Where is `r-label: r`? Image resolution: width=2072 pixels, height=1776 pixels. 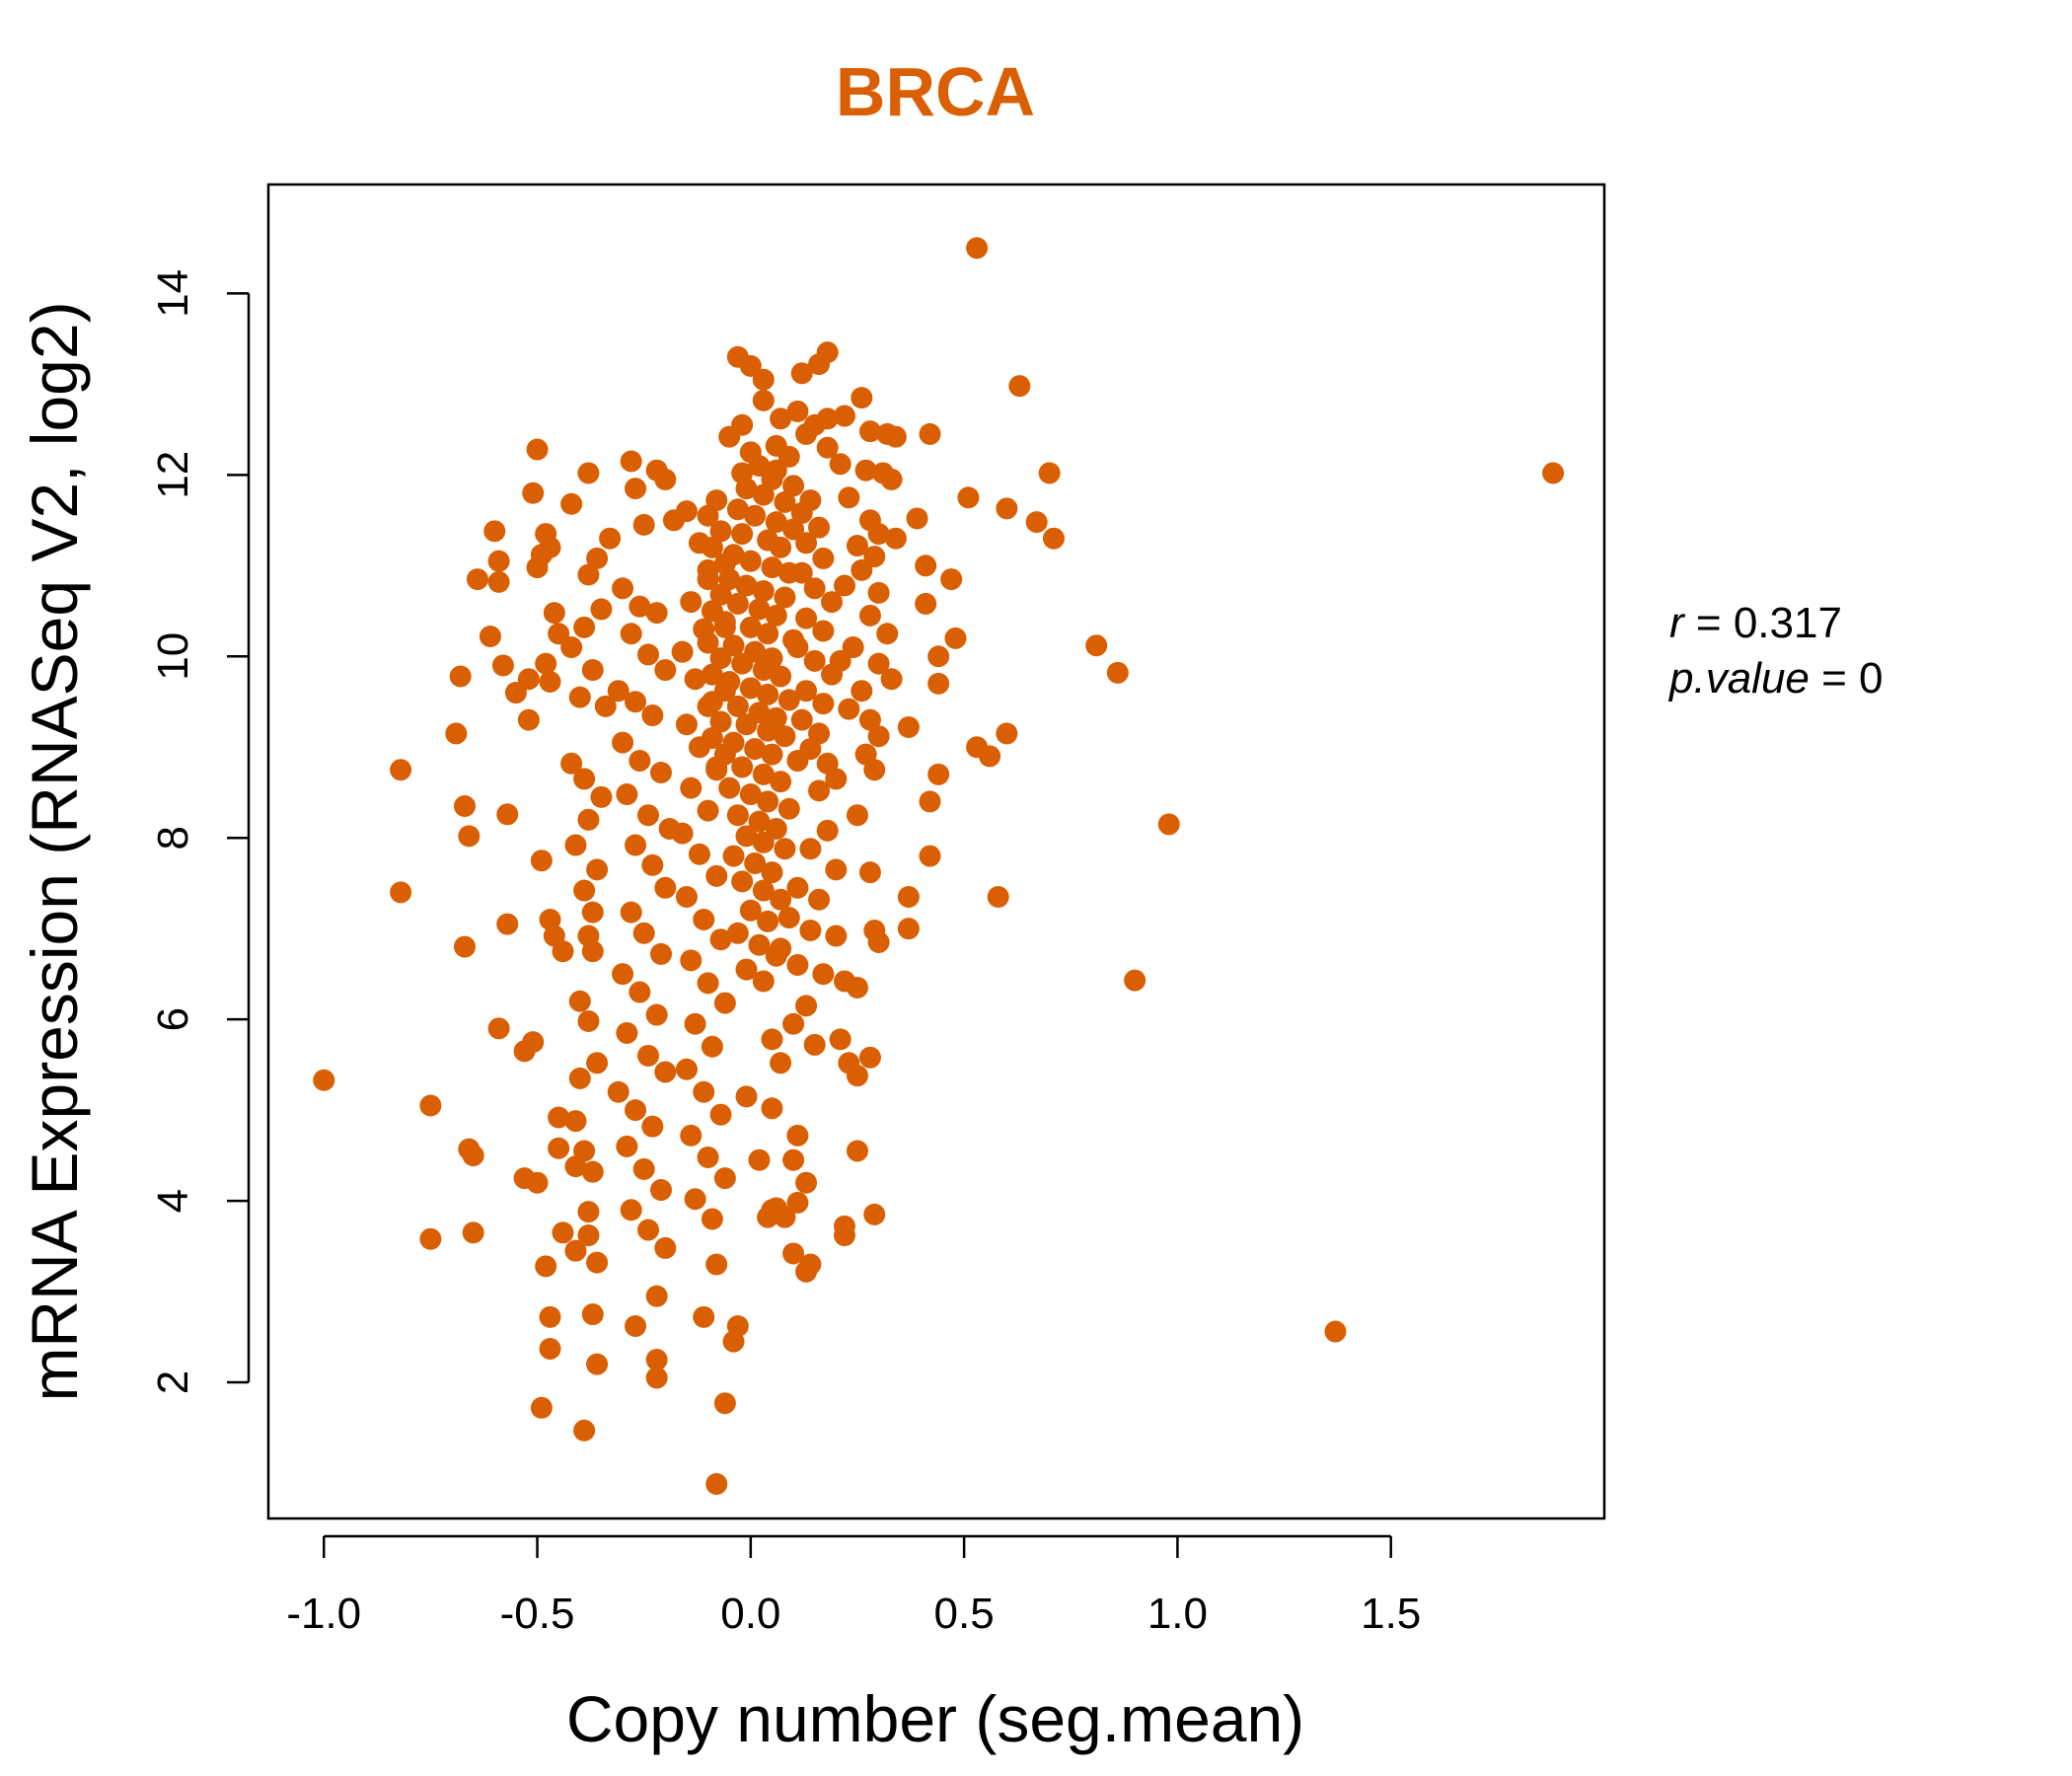 r-label: r is located at coordinates (1677, 623).